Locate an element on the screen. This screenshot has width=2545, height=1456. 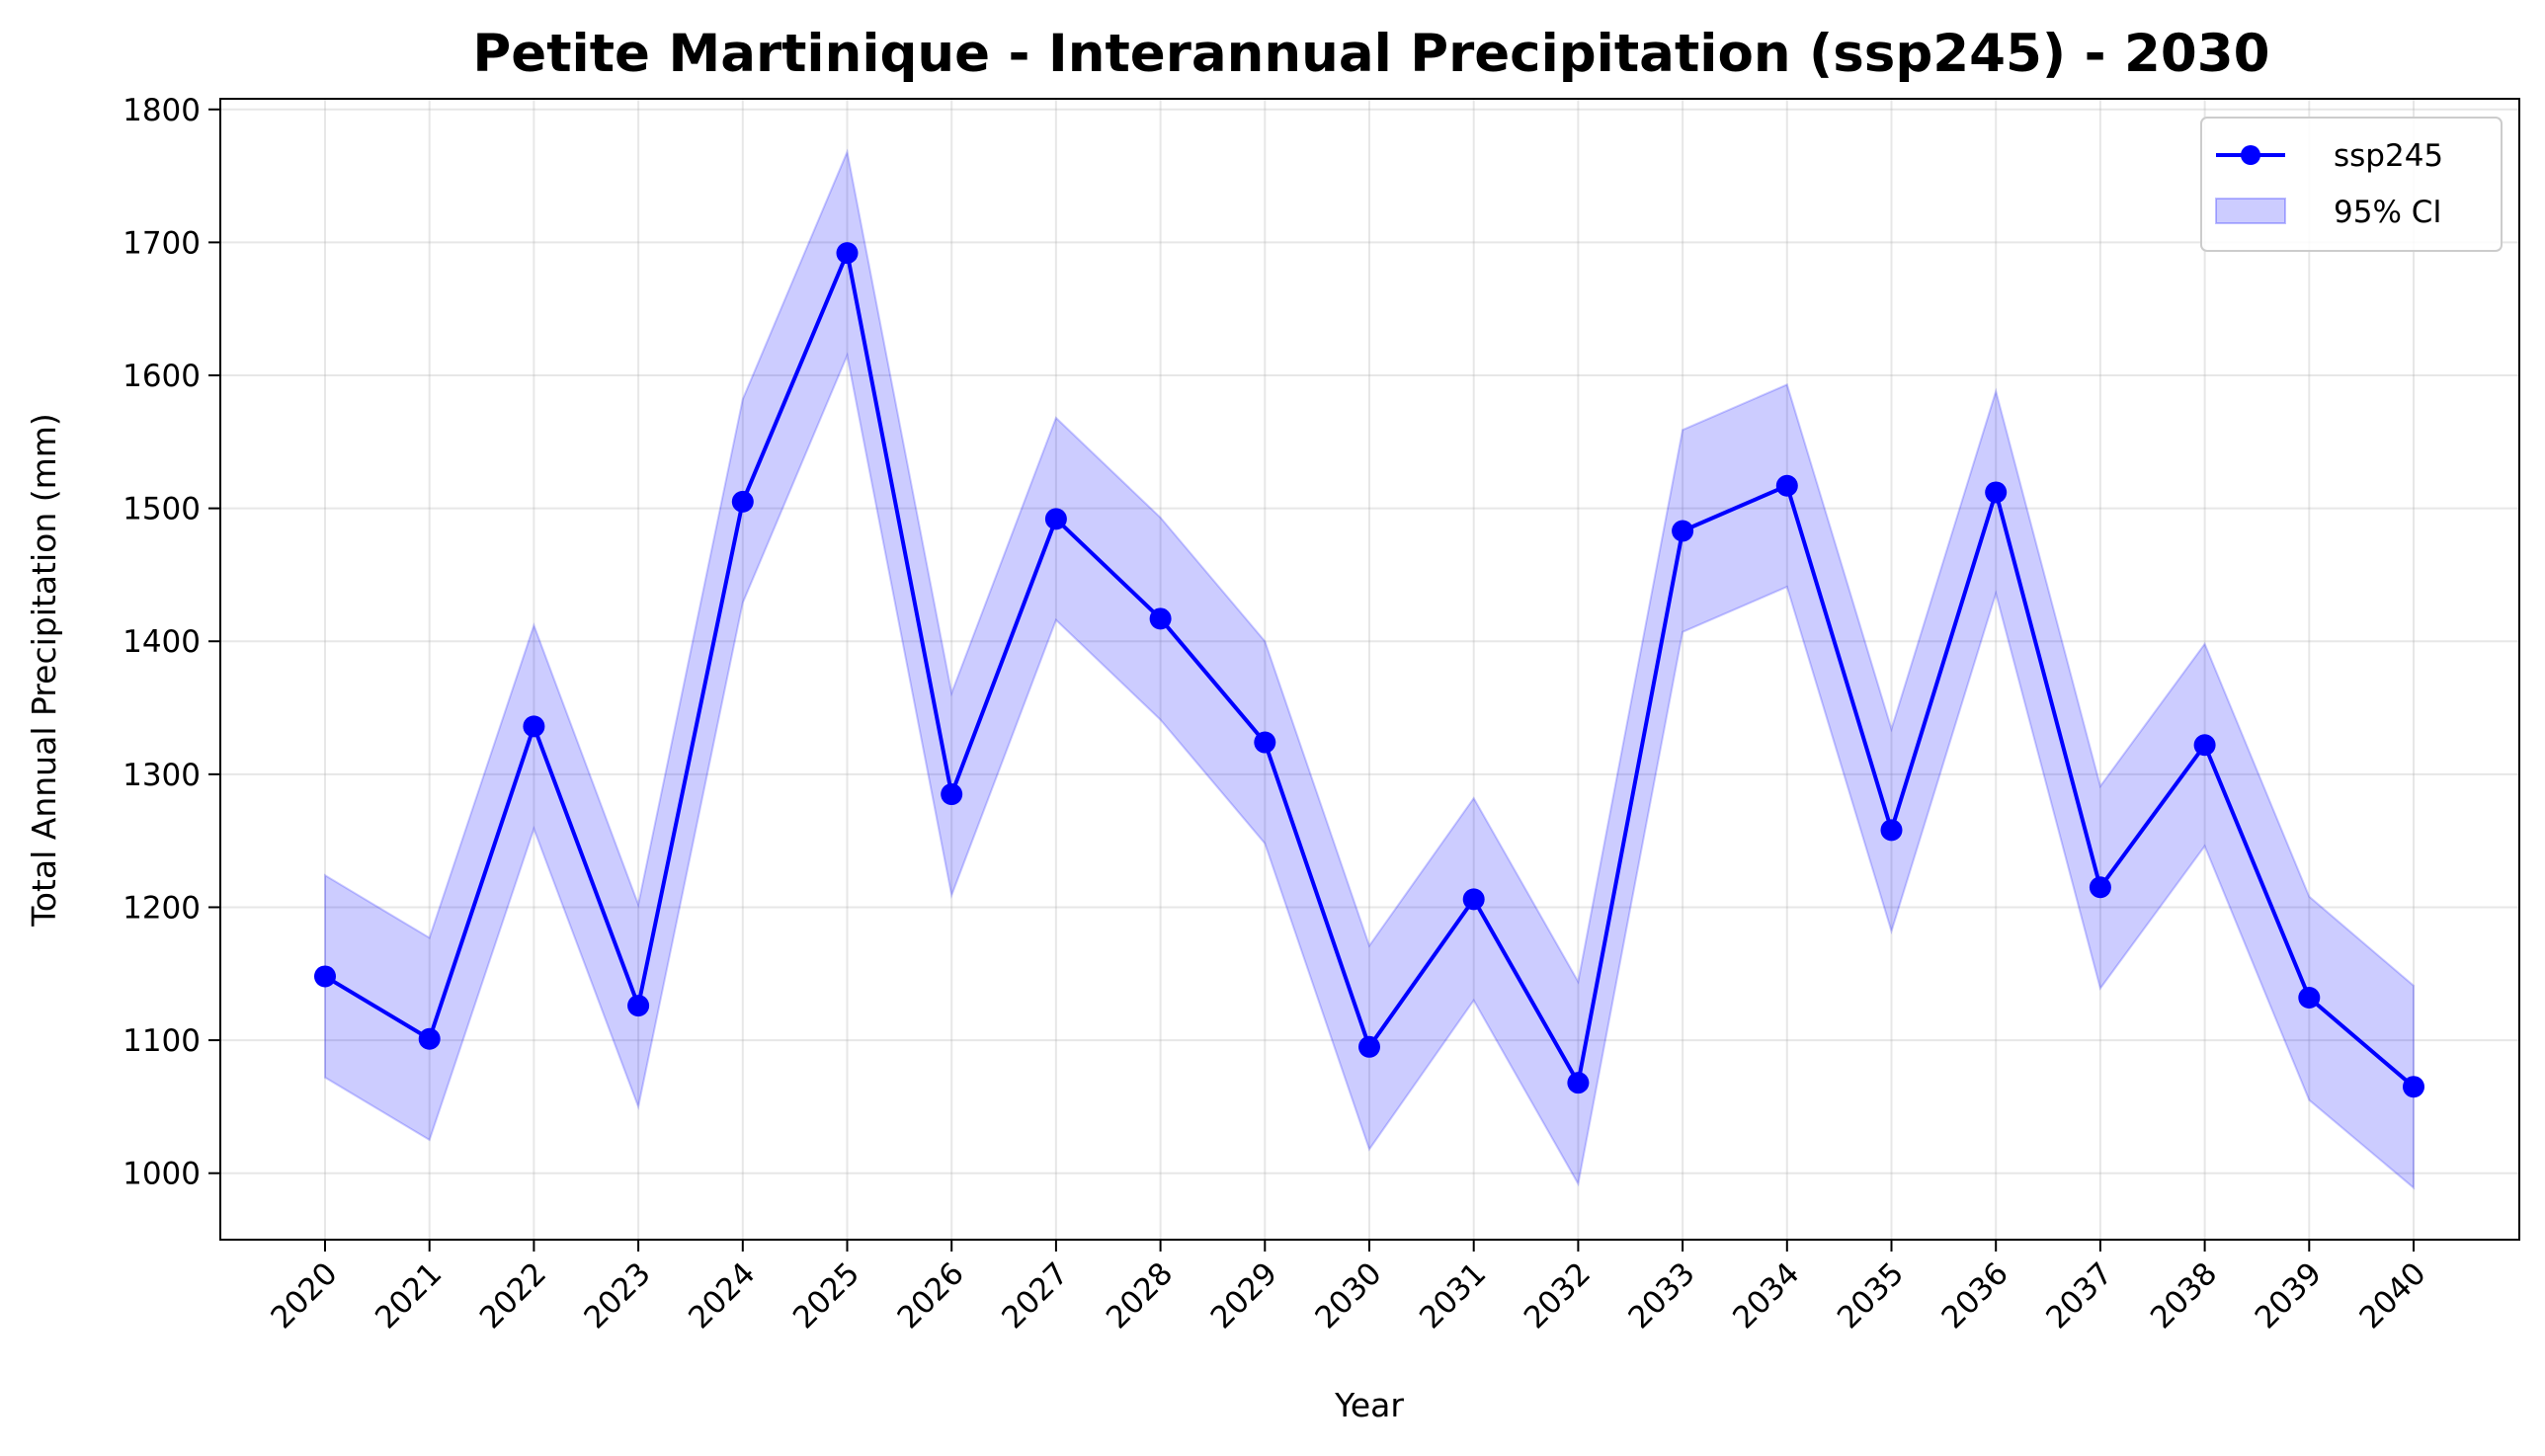
y-tick-label: 1000 is located at coordinates (162, 1174).